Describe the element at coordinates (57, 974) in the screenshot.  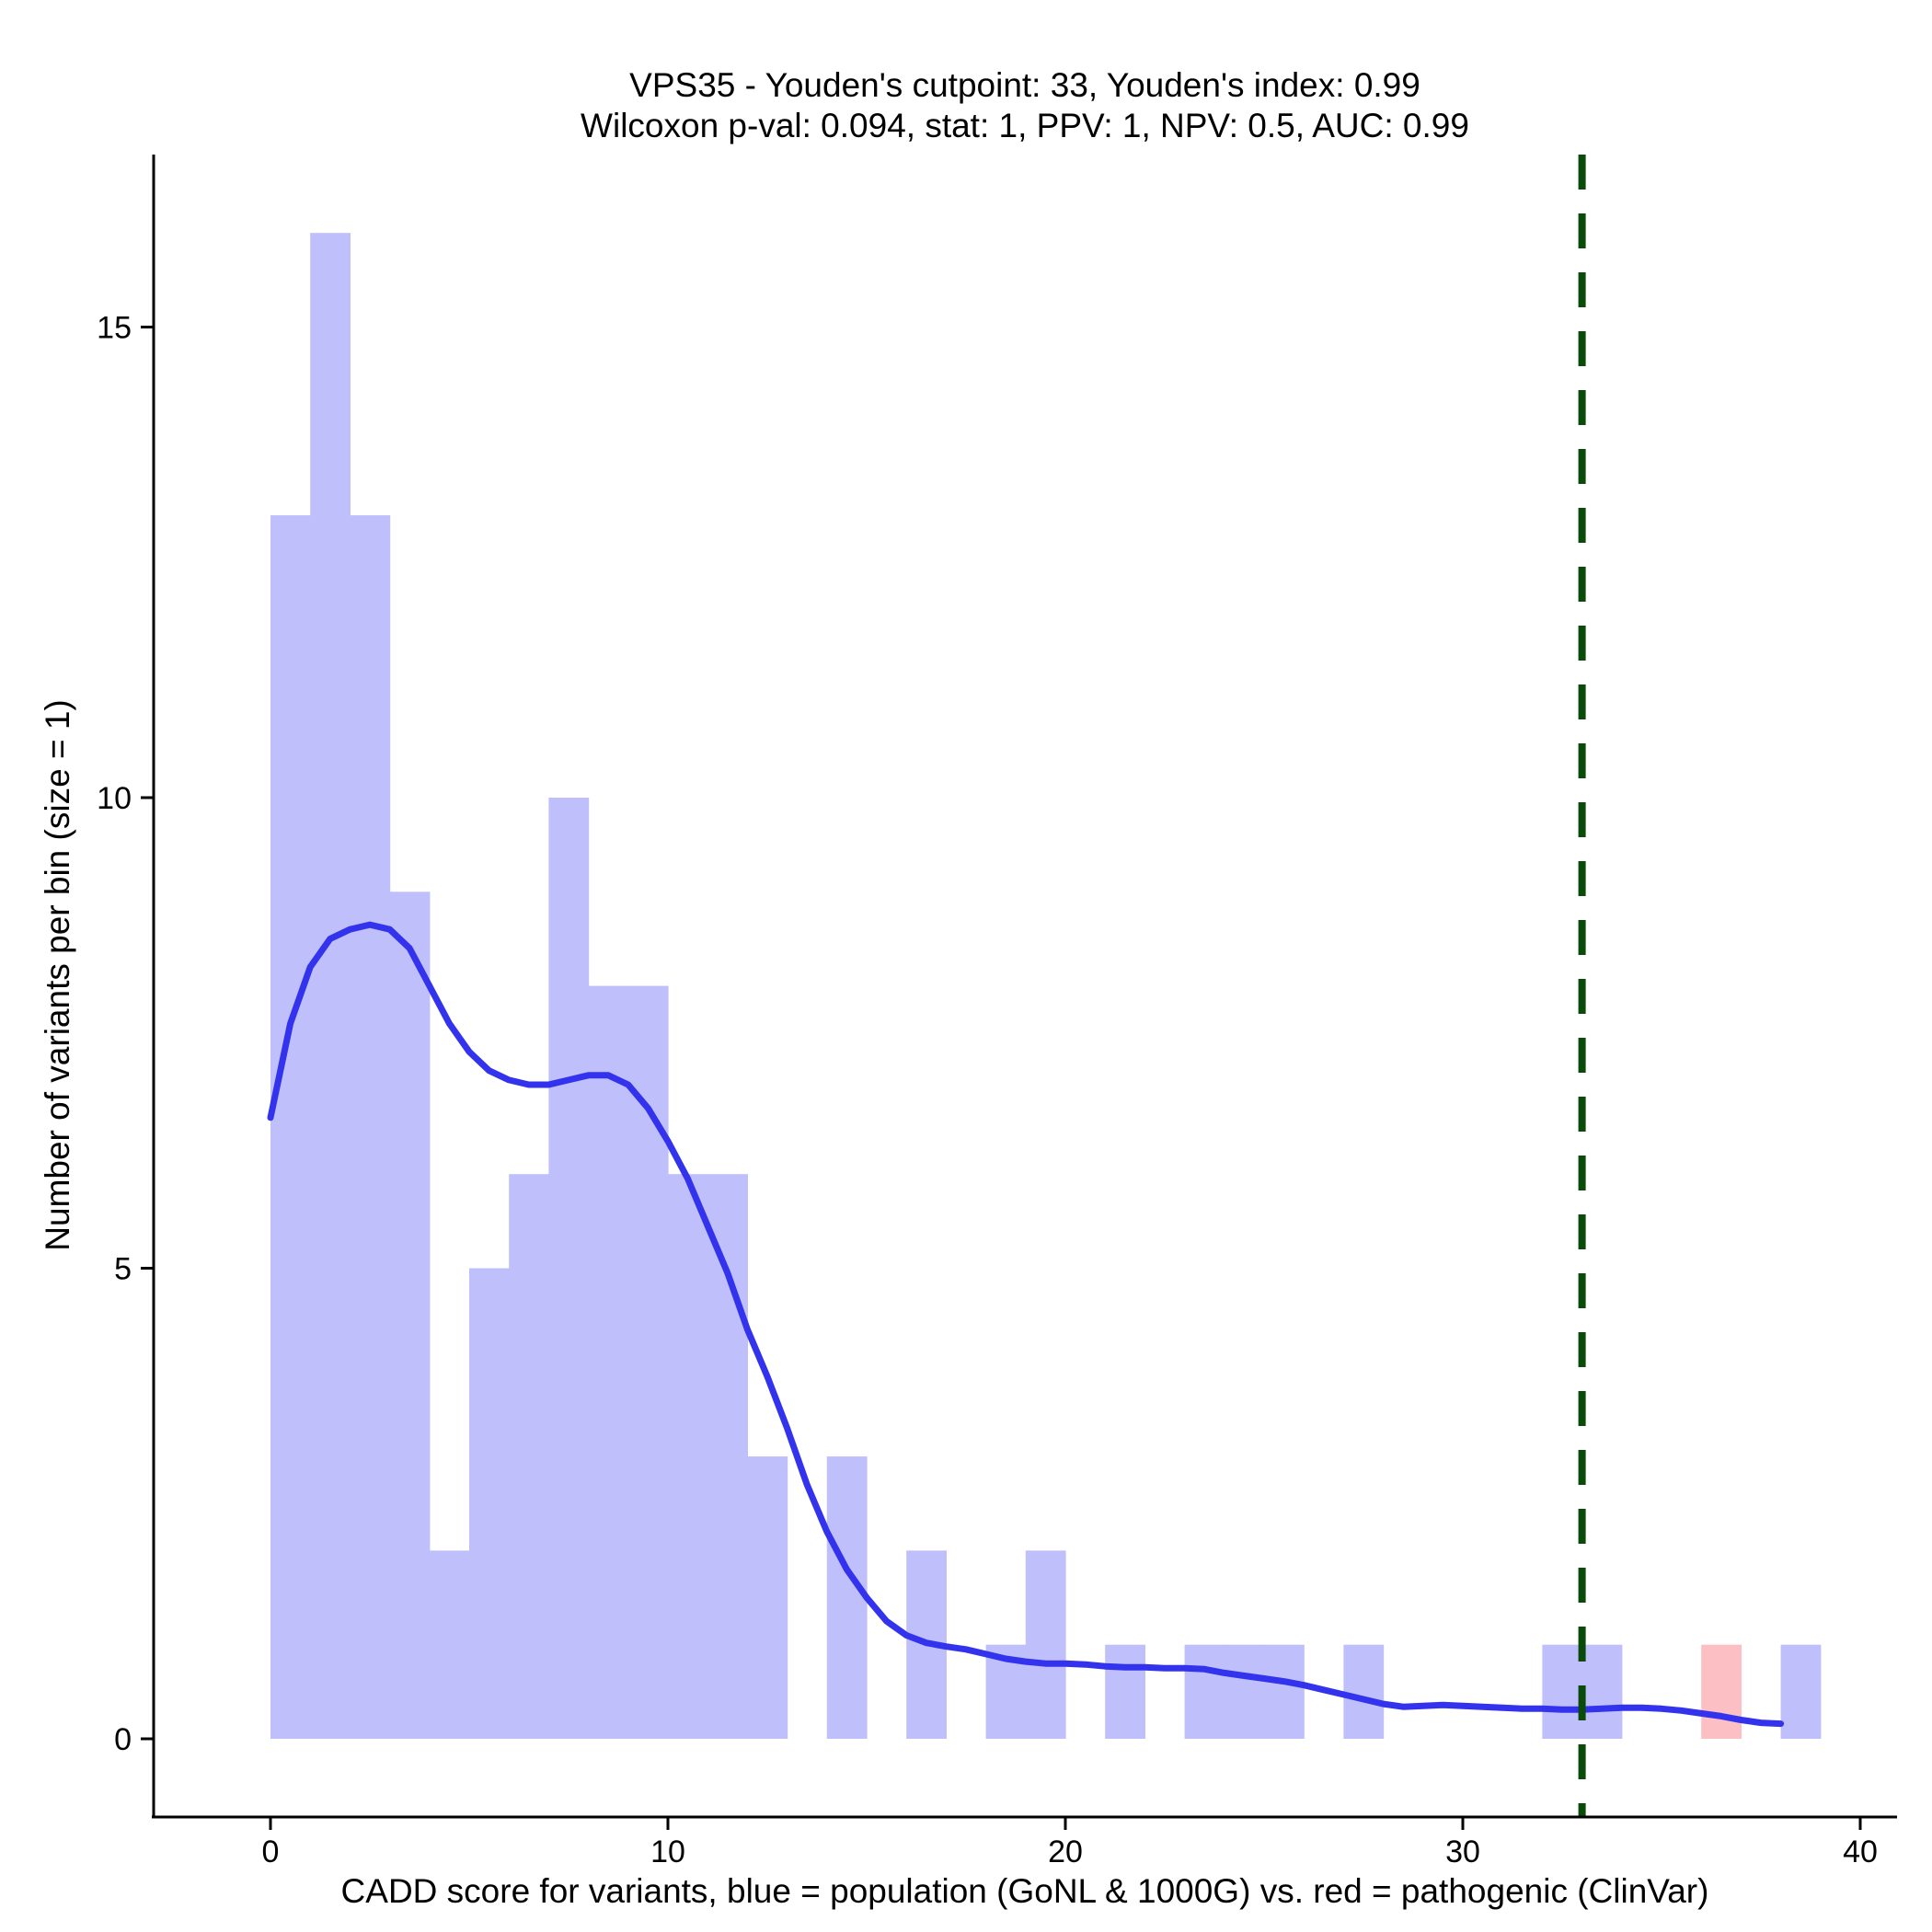
I see `y-axis-label: Number of variants per bin (size = 1)` at that location.